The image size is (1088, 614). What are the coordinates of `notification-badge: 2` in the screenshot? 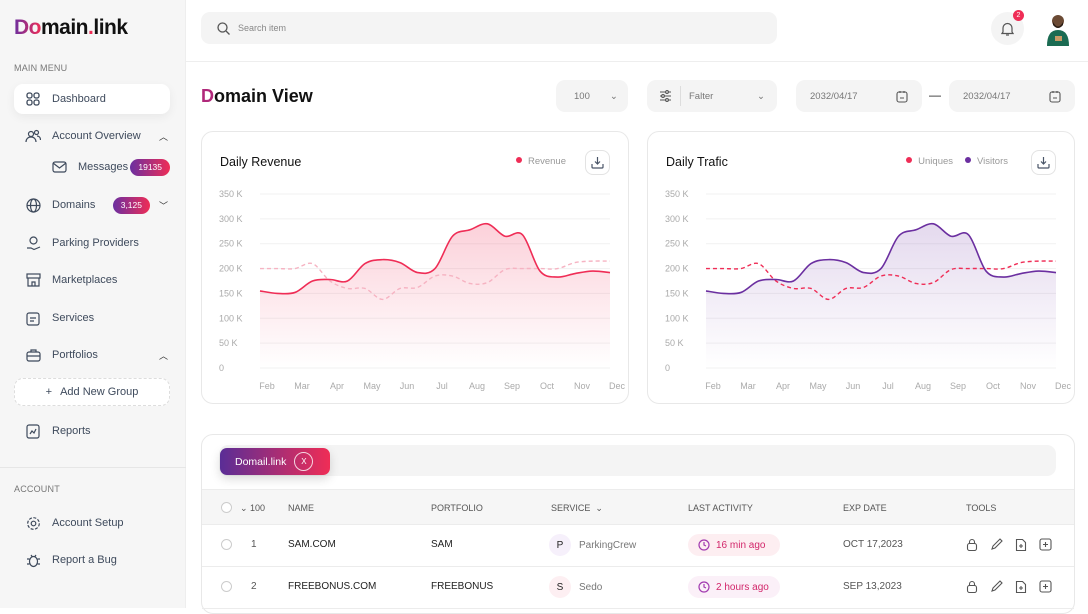 It's located at (1018, 15).